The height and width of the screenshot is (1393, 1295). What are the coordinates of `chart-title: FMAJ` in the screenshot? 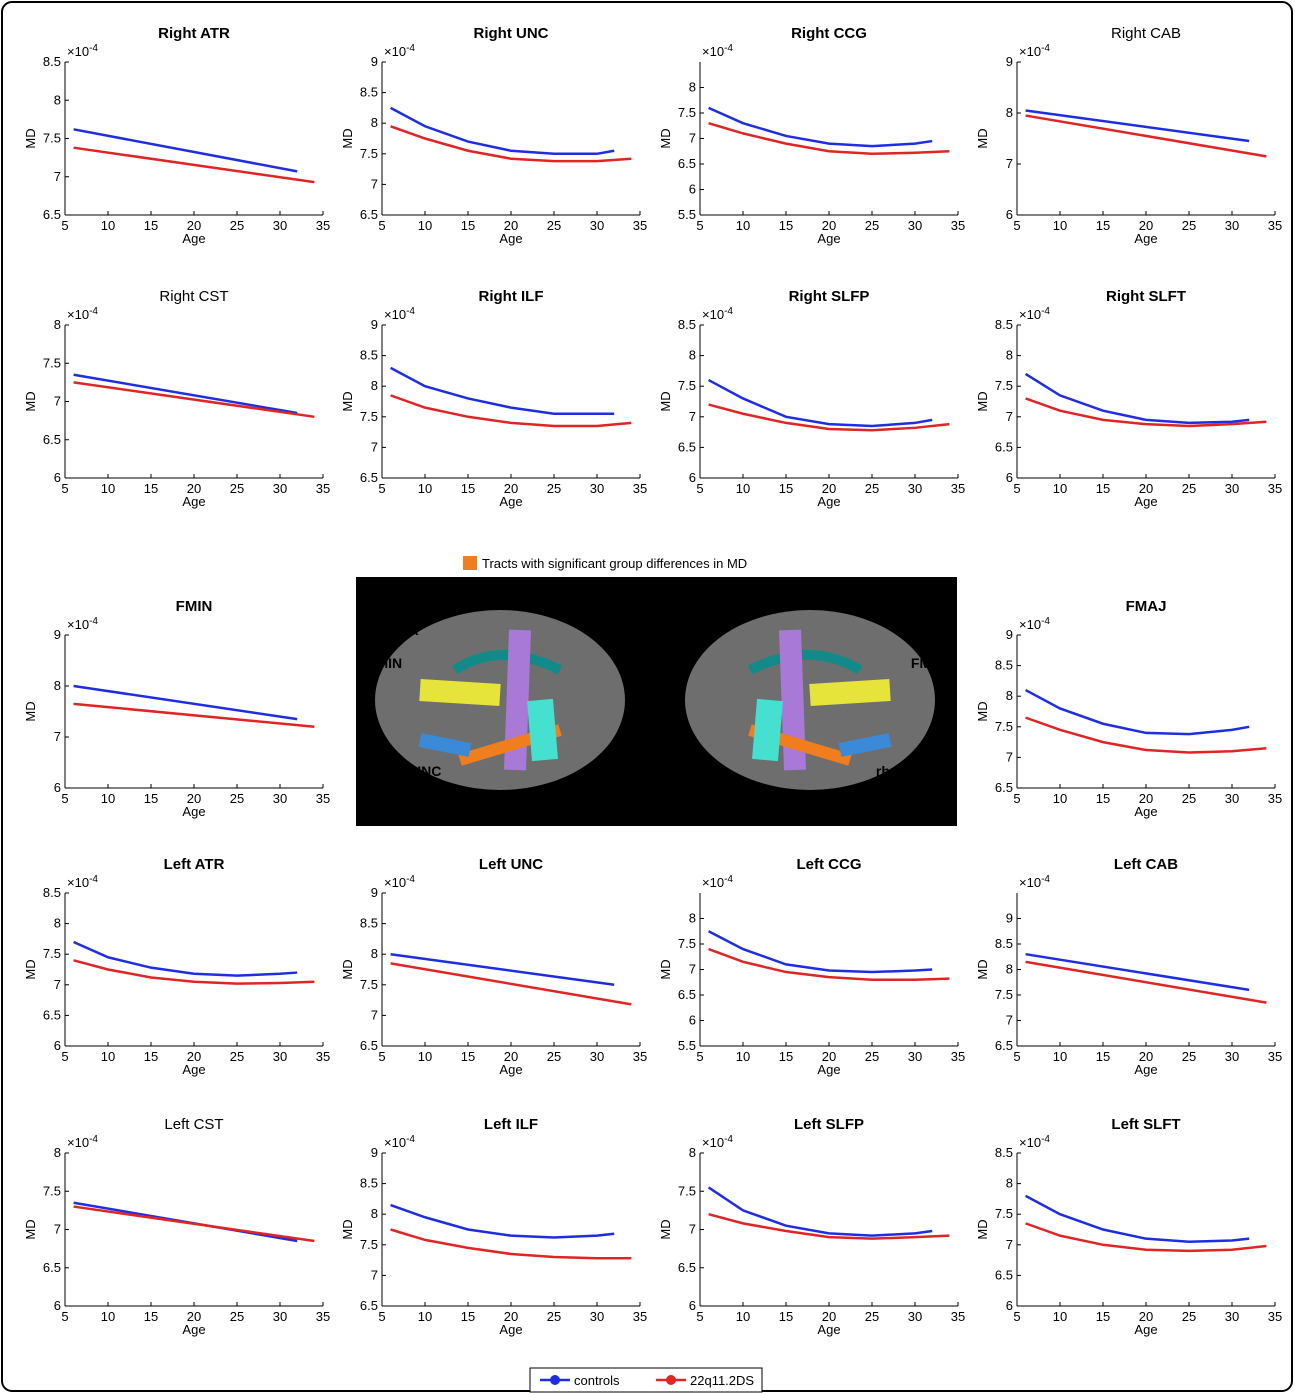 It's located at (1146, 606).